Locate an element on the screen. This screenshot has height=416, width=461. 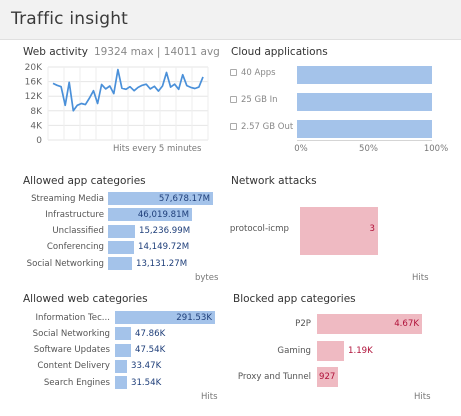
x-tick-label: 0% is located at coordinates (301, 149).